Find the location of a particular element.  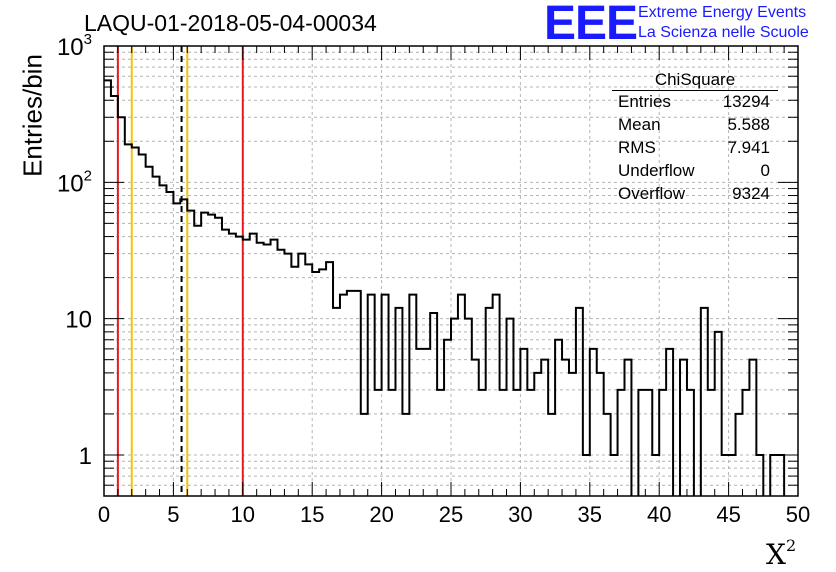

x-tick-label: 25 is located at coordinates (451, 514).